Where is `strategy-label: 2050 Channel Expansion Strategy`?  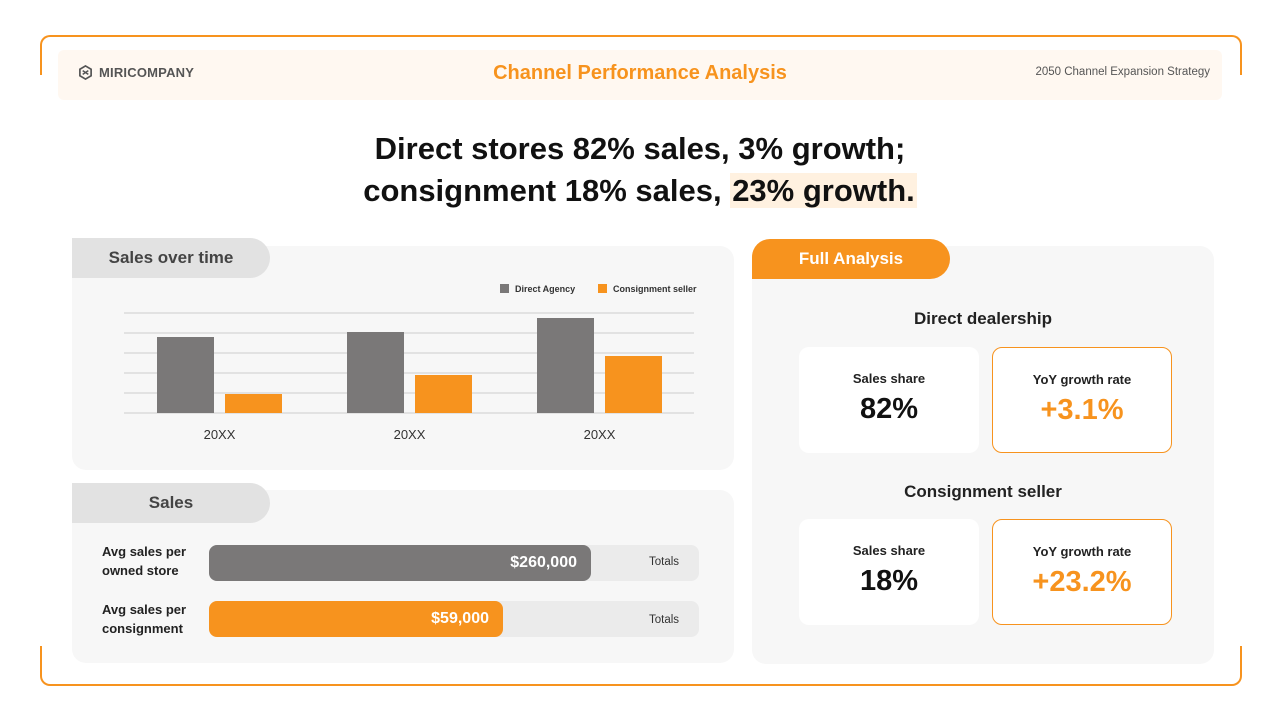
strategy-label: 2050 Channel Expansion Strategy is located at coordinates (1122, 72).